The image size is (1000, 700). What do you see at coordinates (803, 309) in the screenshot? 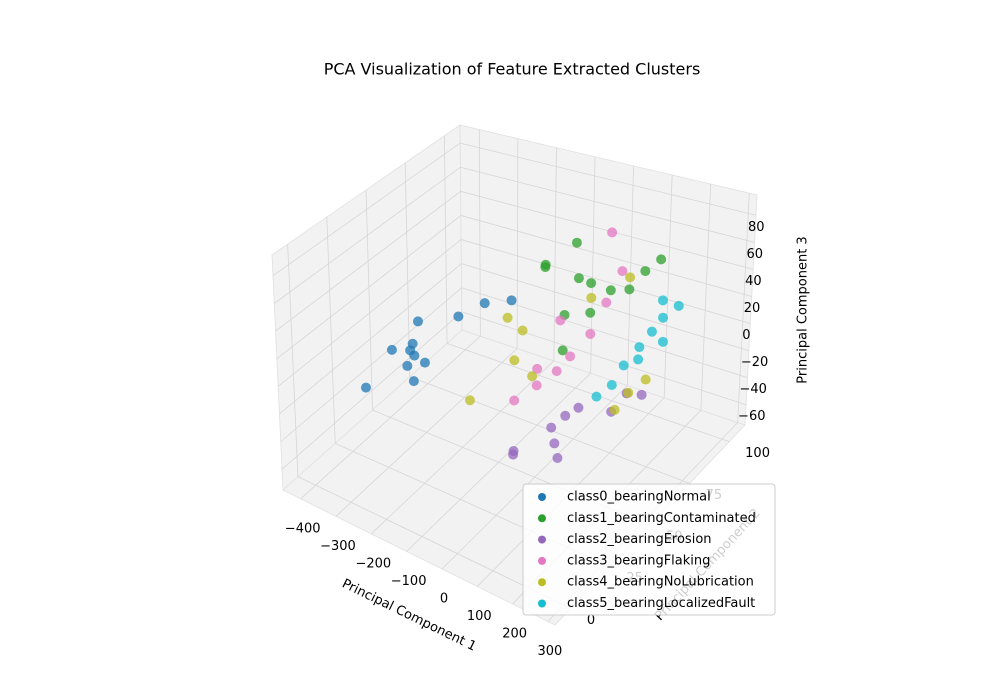
I see `z-axis-label: Principal Component 3` at bounding box center [803, 309].